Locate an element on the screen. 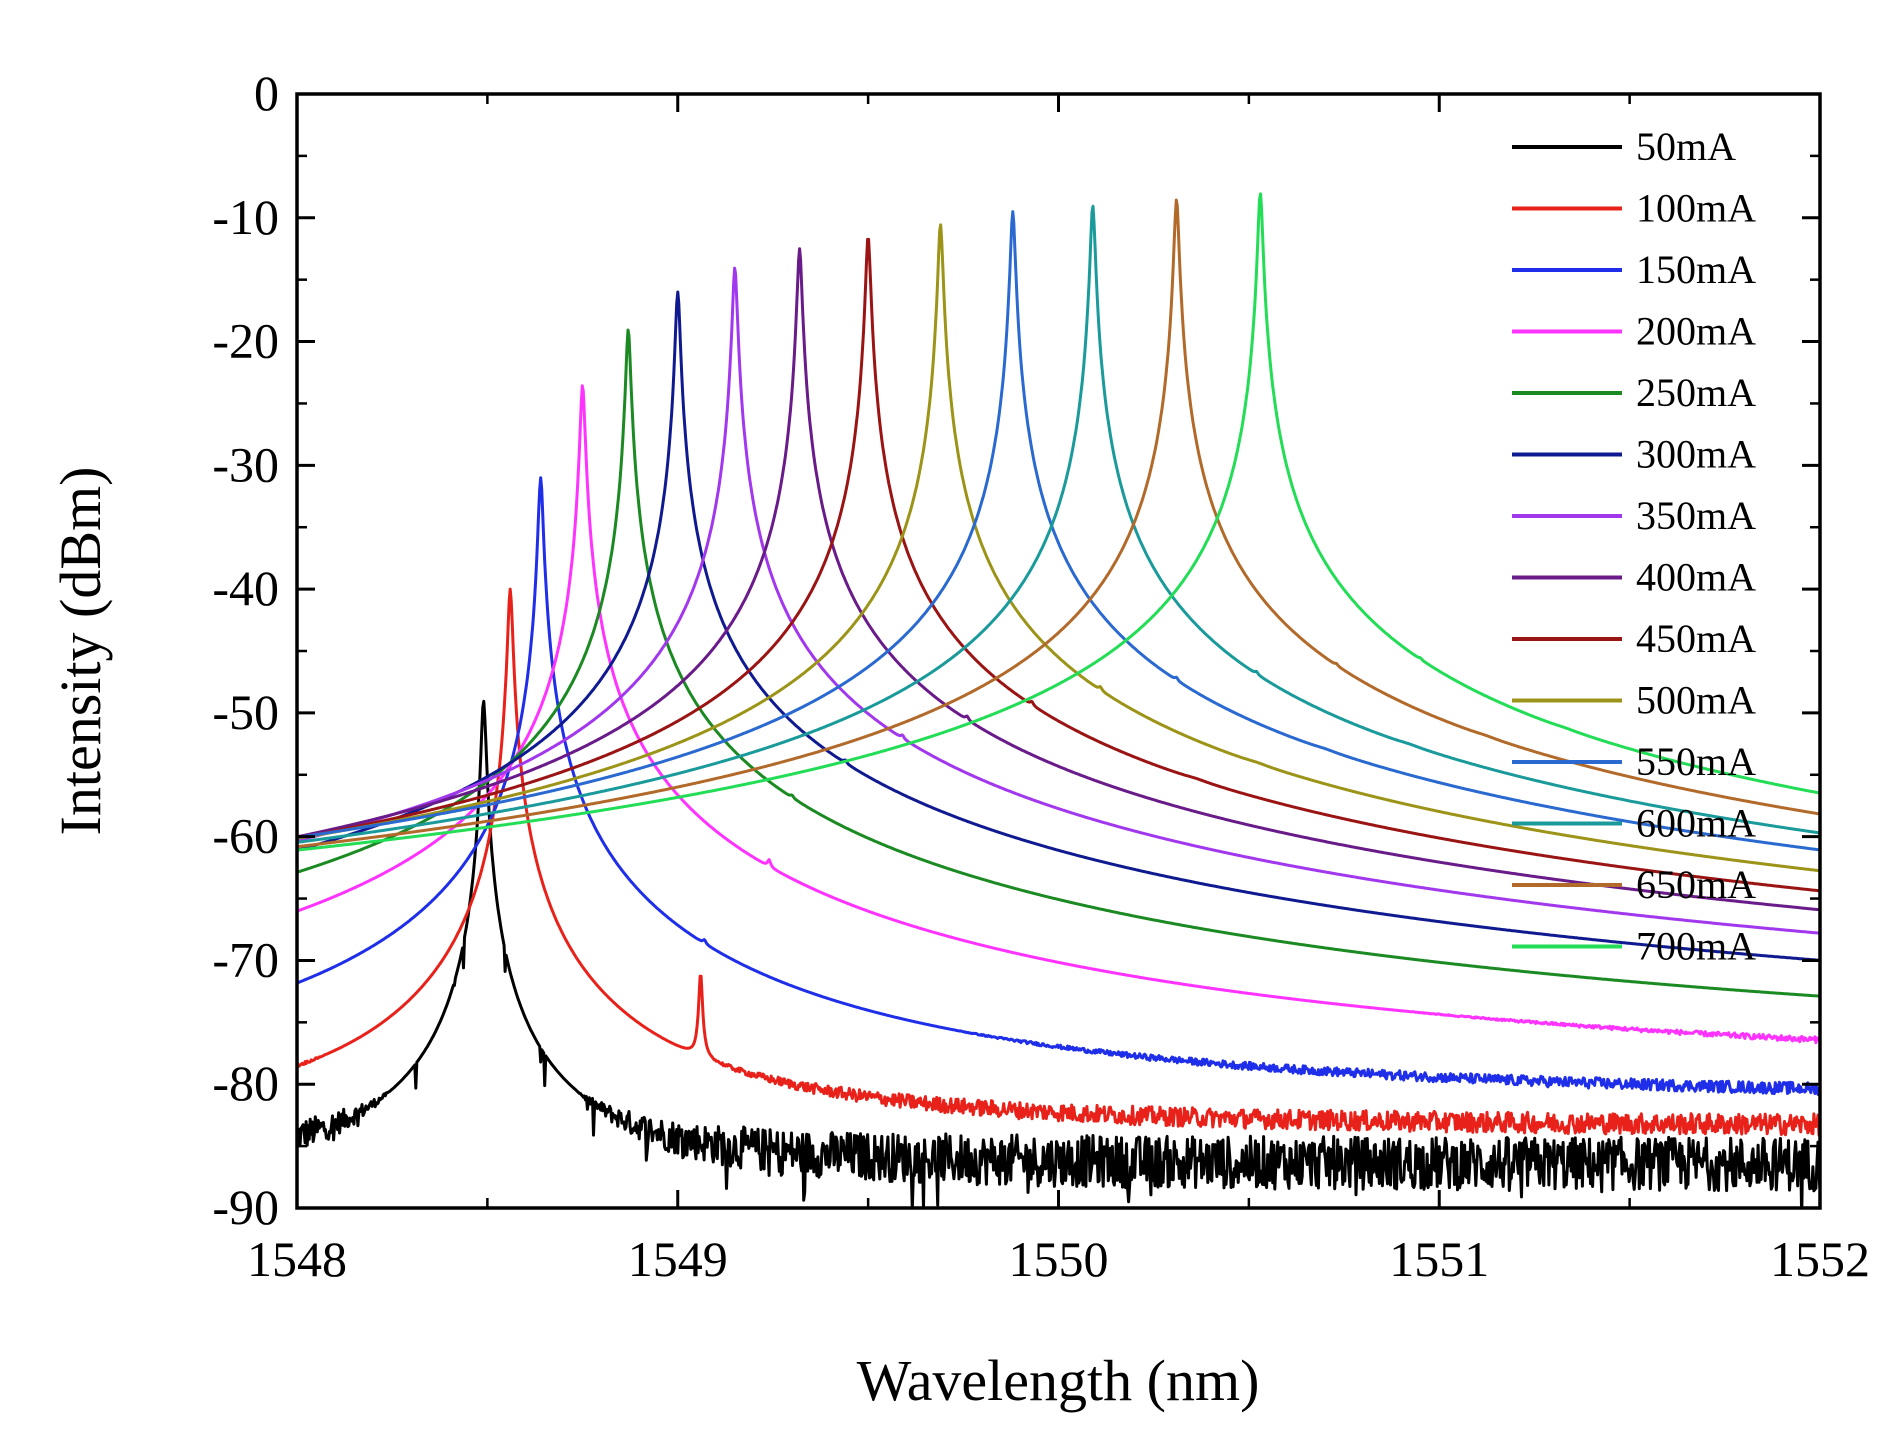 The width and height of the screenshot is (1904, 1443). y-tick-label: -40 is located at coordinates (245, 588).